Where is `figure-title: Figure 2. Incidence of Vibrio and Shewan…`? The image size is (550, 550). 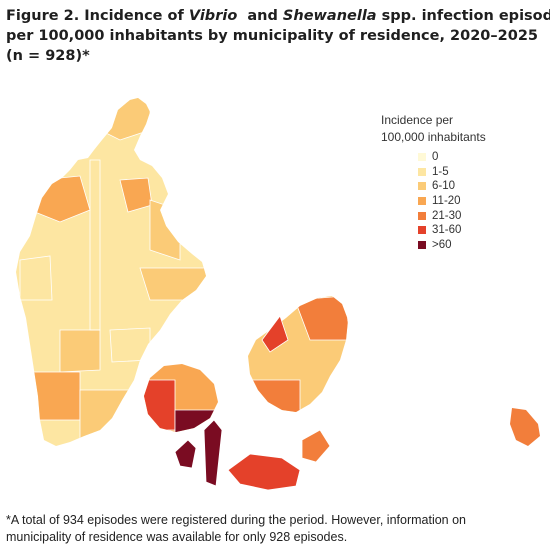
figure-title: Figure 2. Incidence of Vibrio and Shewan… is located at coordinates (278, 36).